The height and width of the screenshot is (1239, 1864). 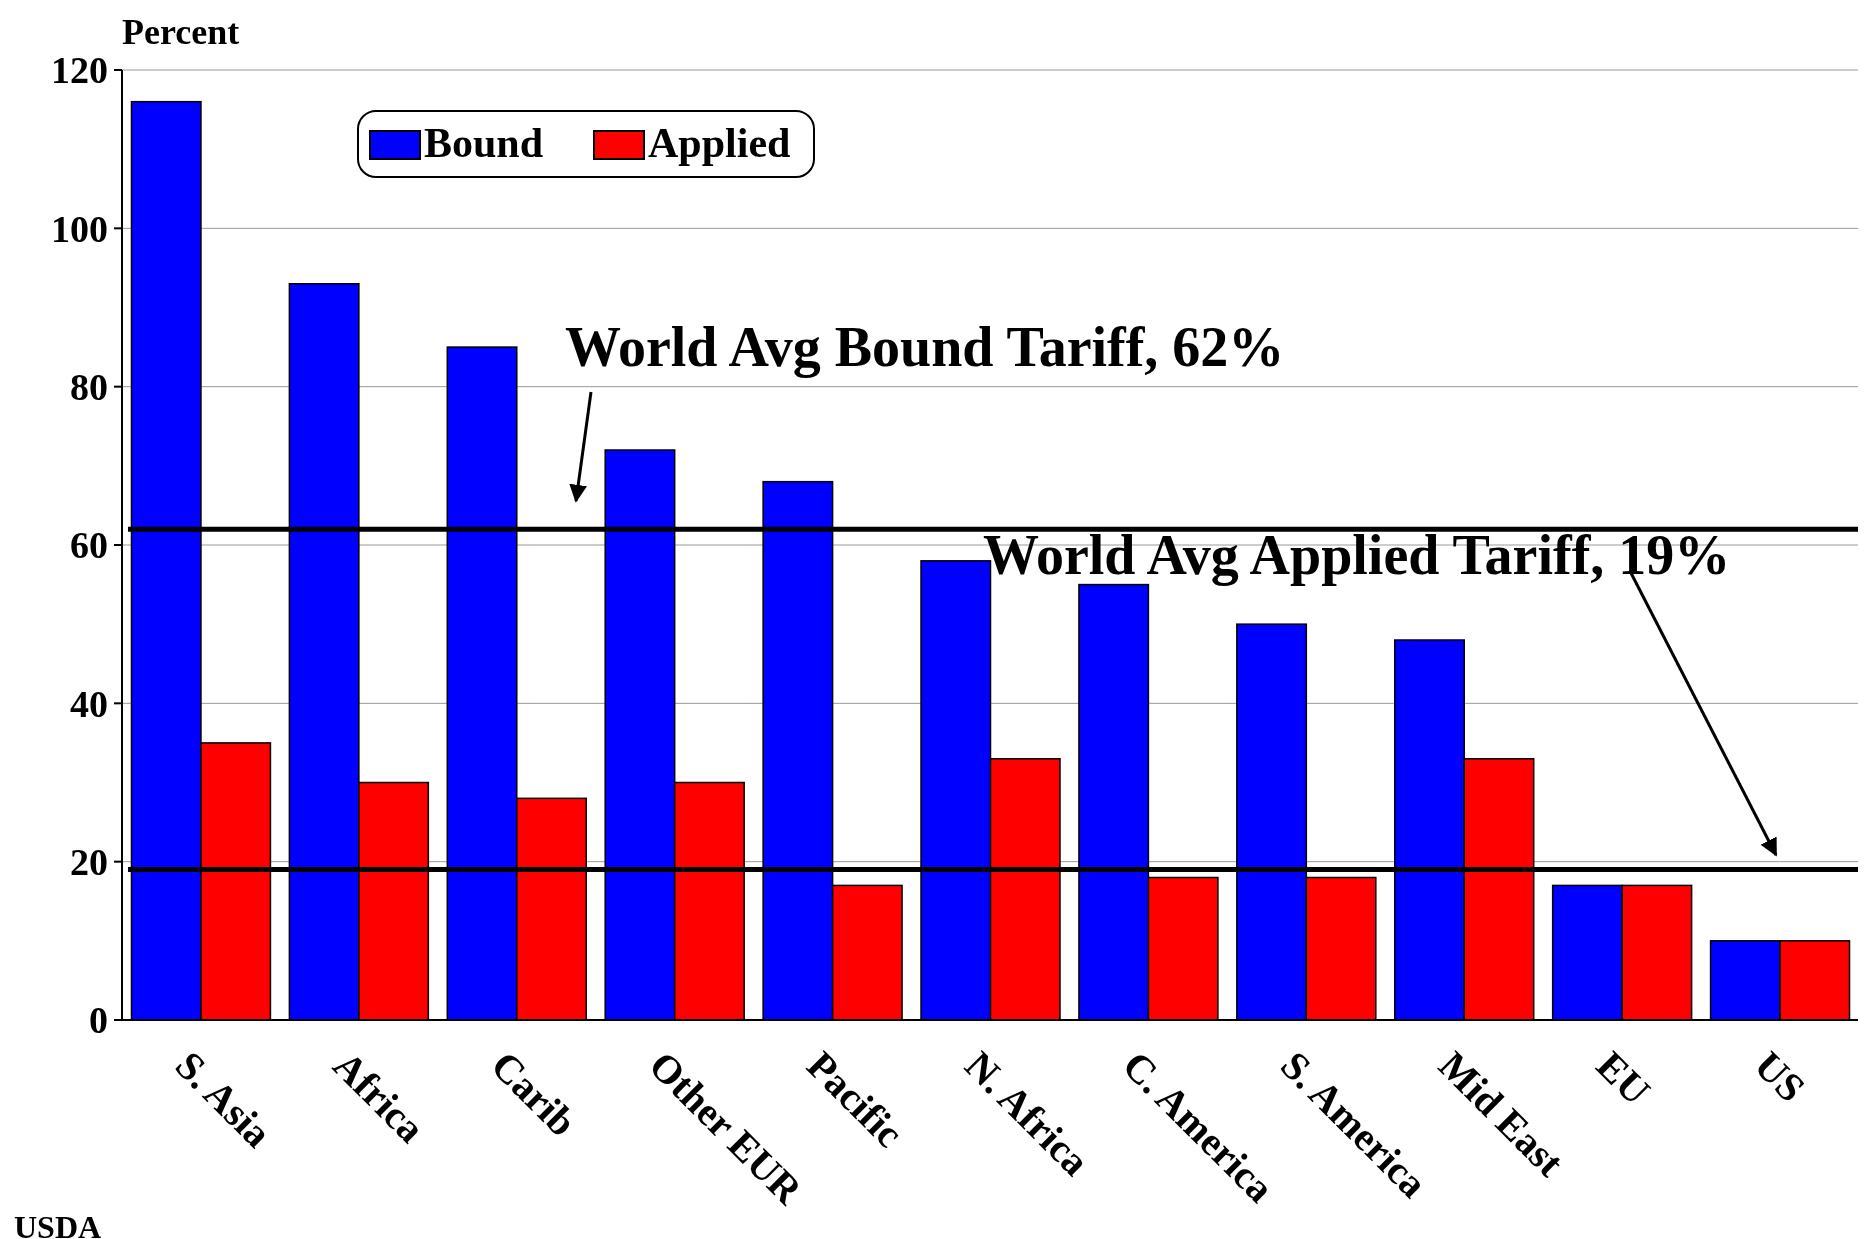 What do you see at coordinates (719, 143) in the screenshot?
I see `legend-label: Applied` at bounding box center [719, 143].